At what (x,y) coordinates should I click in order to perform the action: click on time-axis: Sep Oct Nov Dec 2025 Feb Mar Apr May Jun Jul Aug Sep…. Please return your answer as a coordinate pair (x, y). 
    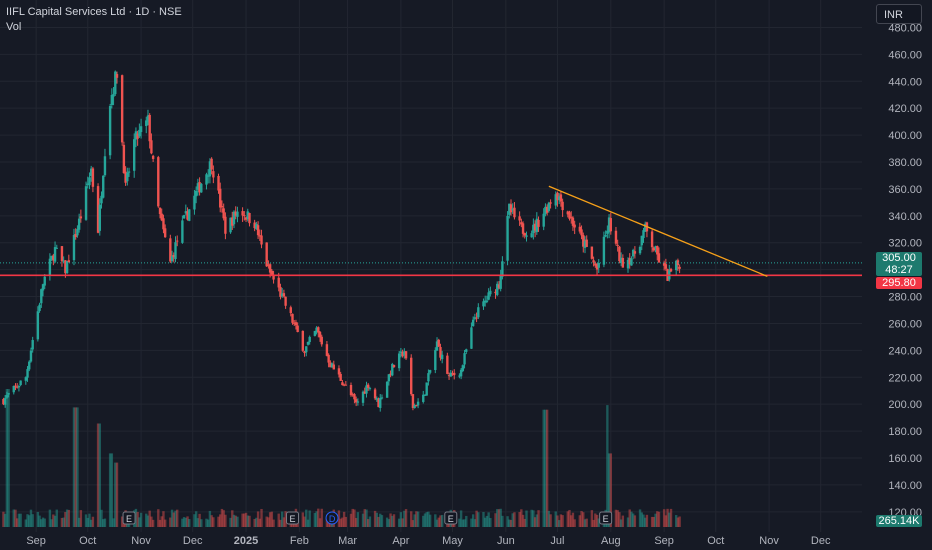
    Looking at the image, I should click on (428, 541).